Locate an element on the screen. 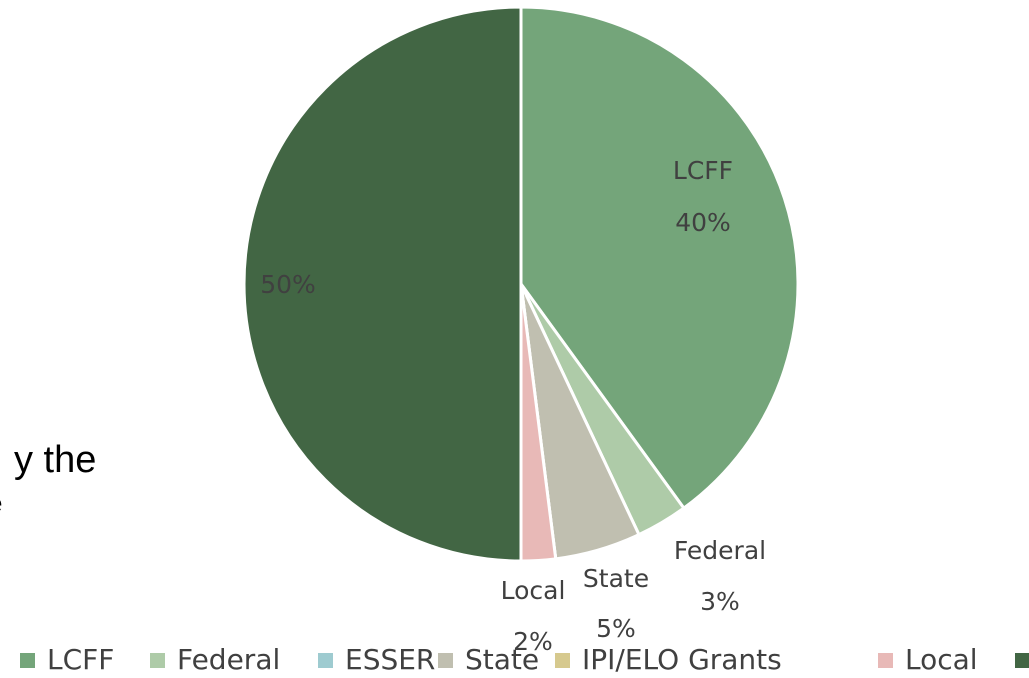 The width and height of the screenshot is (1029, 678). slice-label-value: 2% is located at coordinates (533, 641).